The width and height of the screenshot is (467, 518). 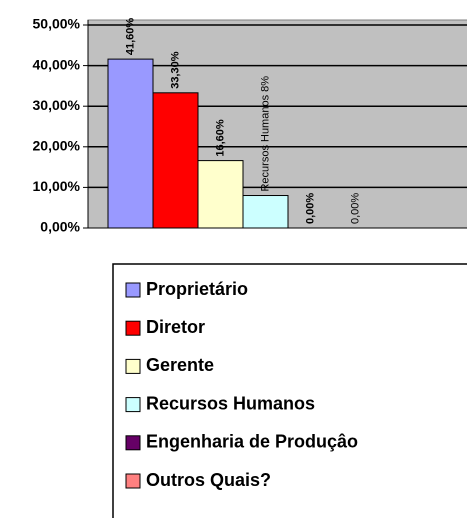 I want to click on value-label: 41,60%, so click(x=130, y=37).